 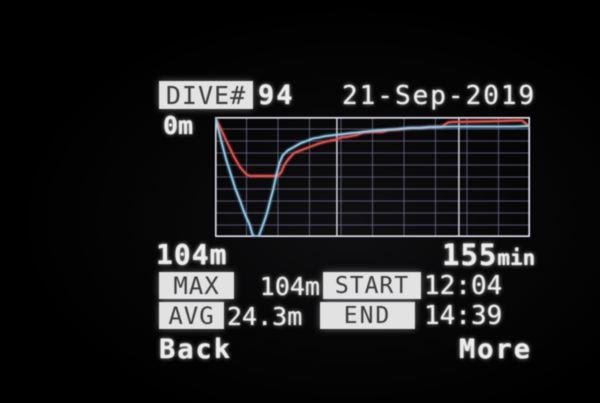 I want to click on dive-number-label-box: DIVE#, so click(x=206, y=95).